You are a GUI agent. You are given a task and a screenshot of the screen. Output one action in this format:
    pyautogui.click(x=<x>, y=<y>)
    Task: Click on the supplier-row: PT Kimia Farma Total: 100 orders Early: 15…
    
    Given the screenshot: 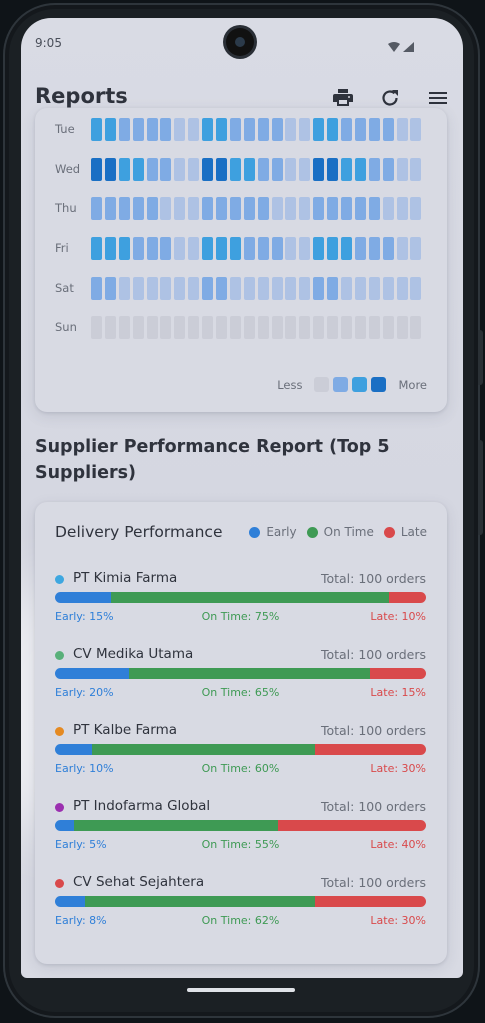 What is the action you would take?
    pyautogui.click(x=240, y=602)
    